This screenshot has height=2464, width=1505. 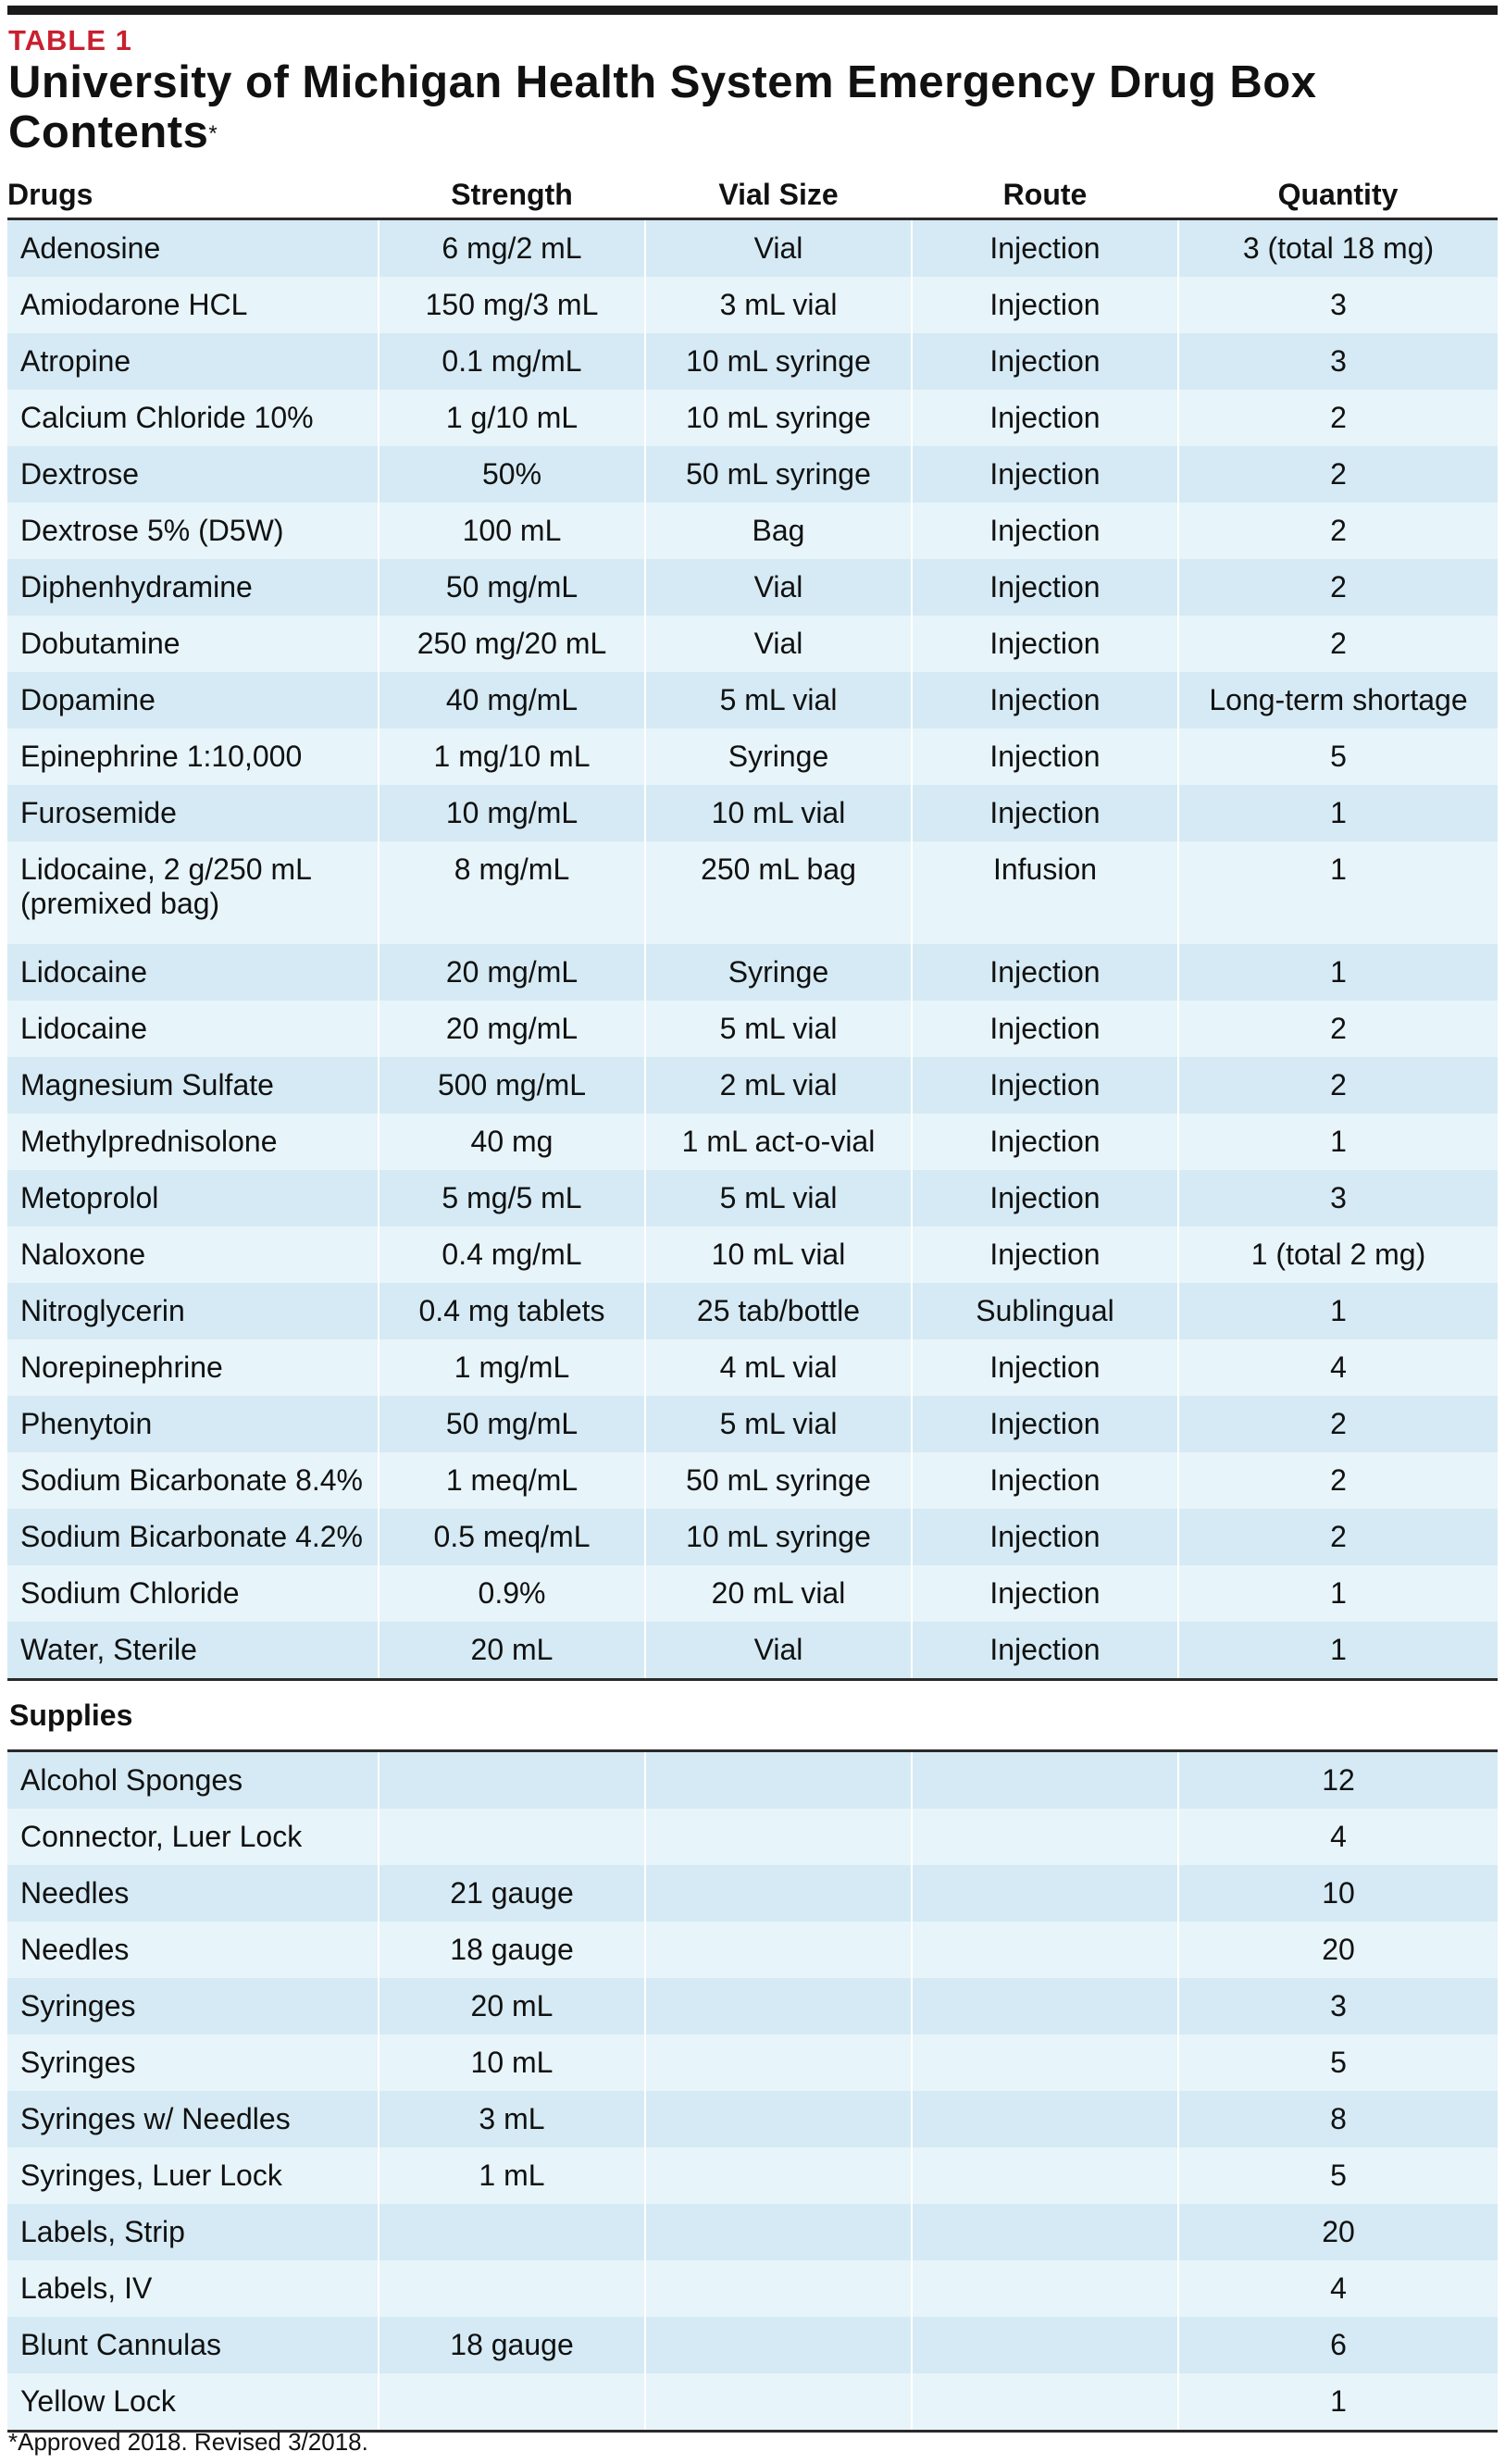 I want to click on drug-row-strength: 50 mg/mL, so click(x=513, y=587).